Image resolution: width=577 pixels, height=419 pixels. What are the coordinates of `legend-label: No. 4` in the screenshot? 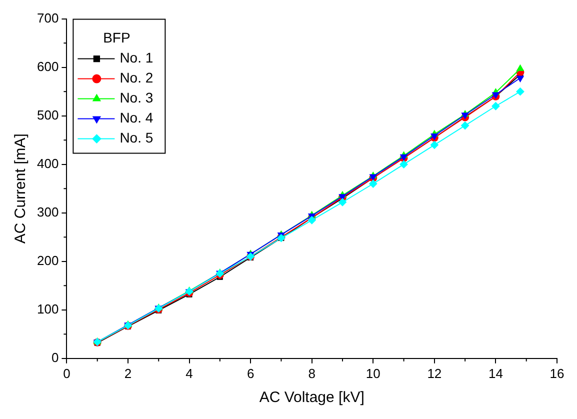 It's located at (137, 118).